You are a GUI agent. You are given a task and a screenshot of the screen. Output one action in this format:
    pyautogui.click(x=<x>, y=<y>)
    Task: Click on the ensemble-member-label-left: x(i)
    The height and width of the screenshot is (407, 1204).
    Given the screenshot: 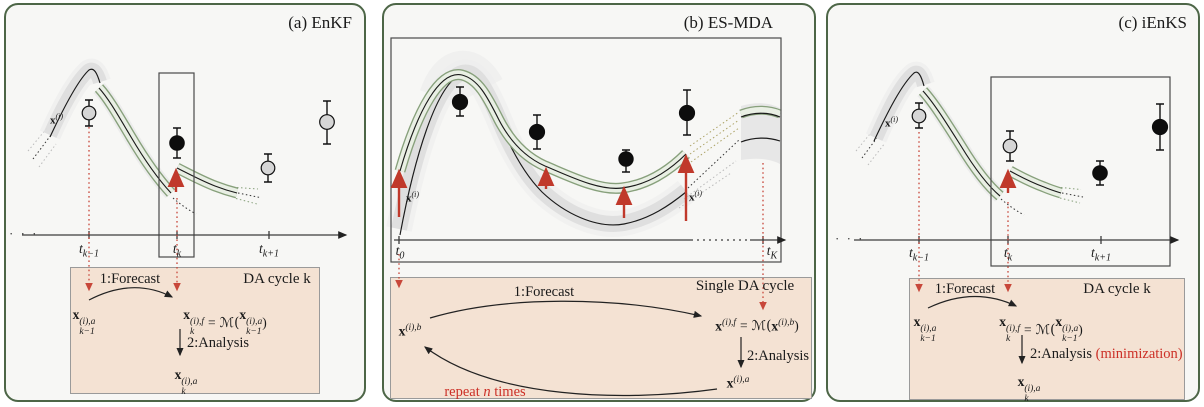 What is the action you would take?
    pyautogui.click(x=413, y=197)
    